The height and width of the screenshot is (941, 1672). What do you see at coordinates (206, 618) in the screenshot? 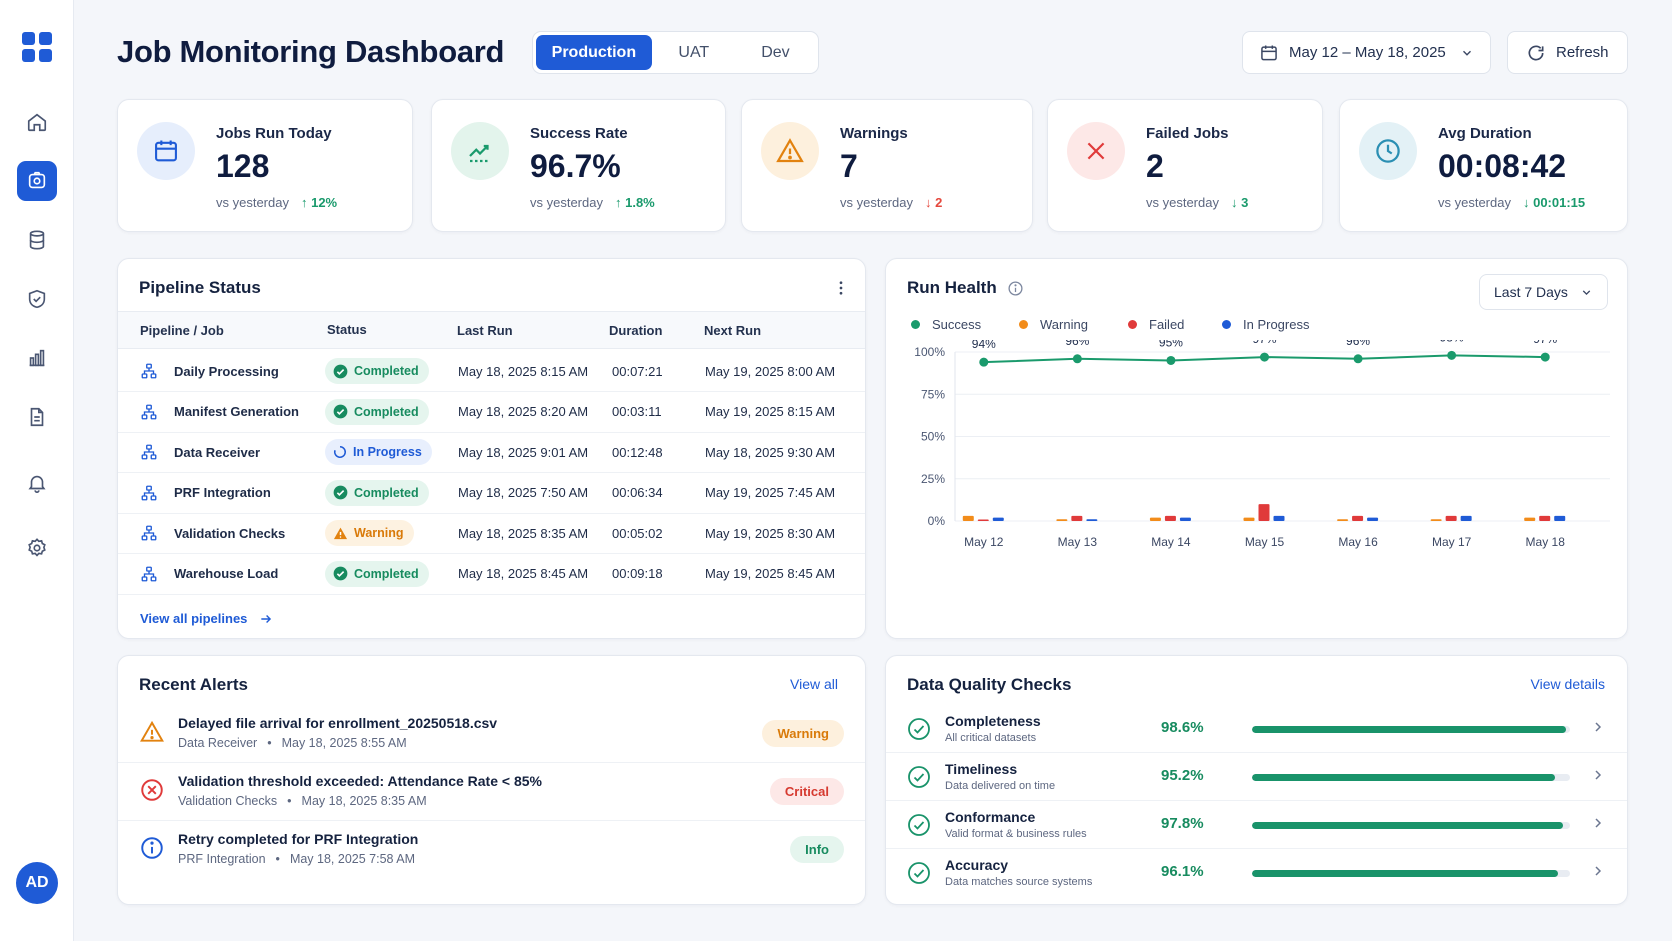
I see `view-all-pipelines-link: View all pipelines` at bounding box center [206, 618].